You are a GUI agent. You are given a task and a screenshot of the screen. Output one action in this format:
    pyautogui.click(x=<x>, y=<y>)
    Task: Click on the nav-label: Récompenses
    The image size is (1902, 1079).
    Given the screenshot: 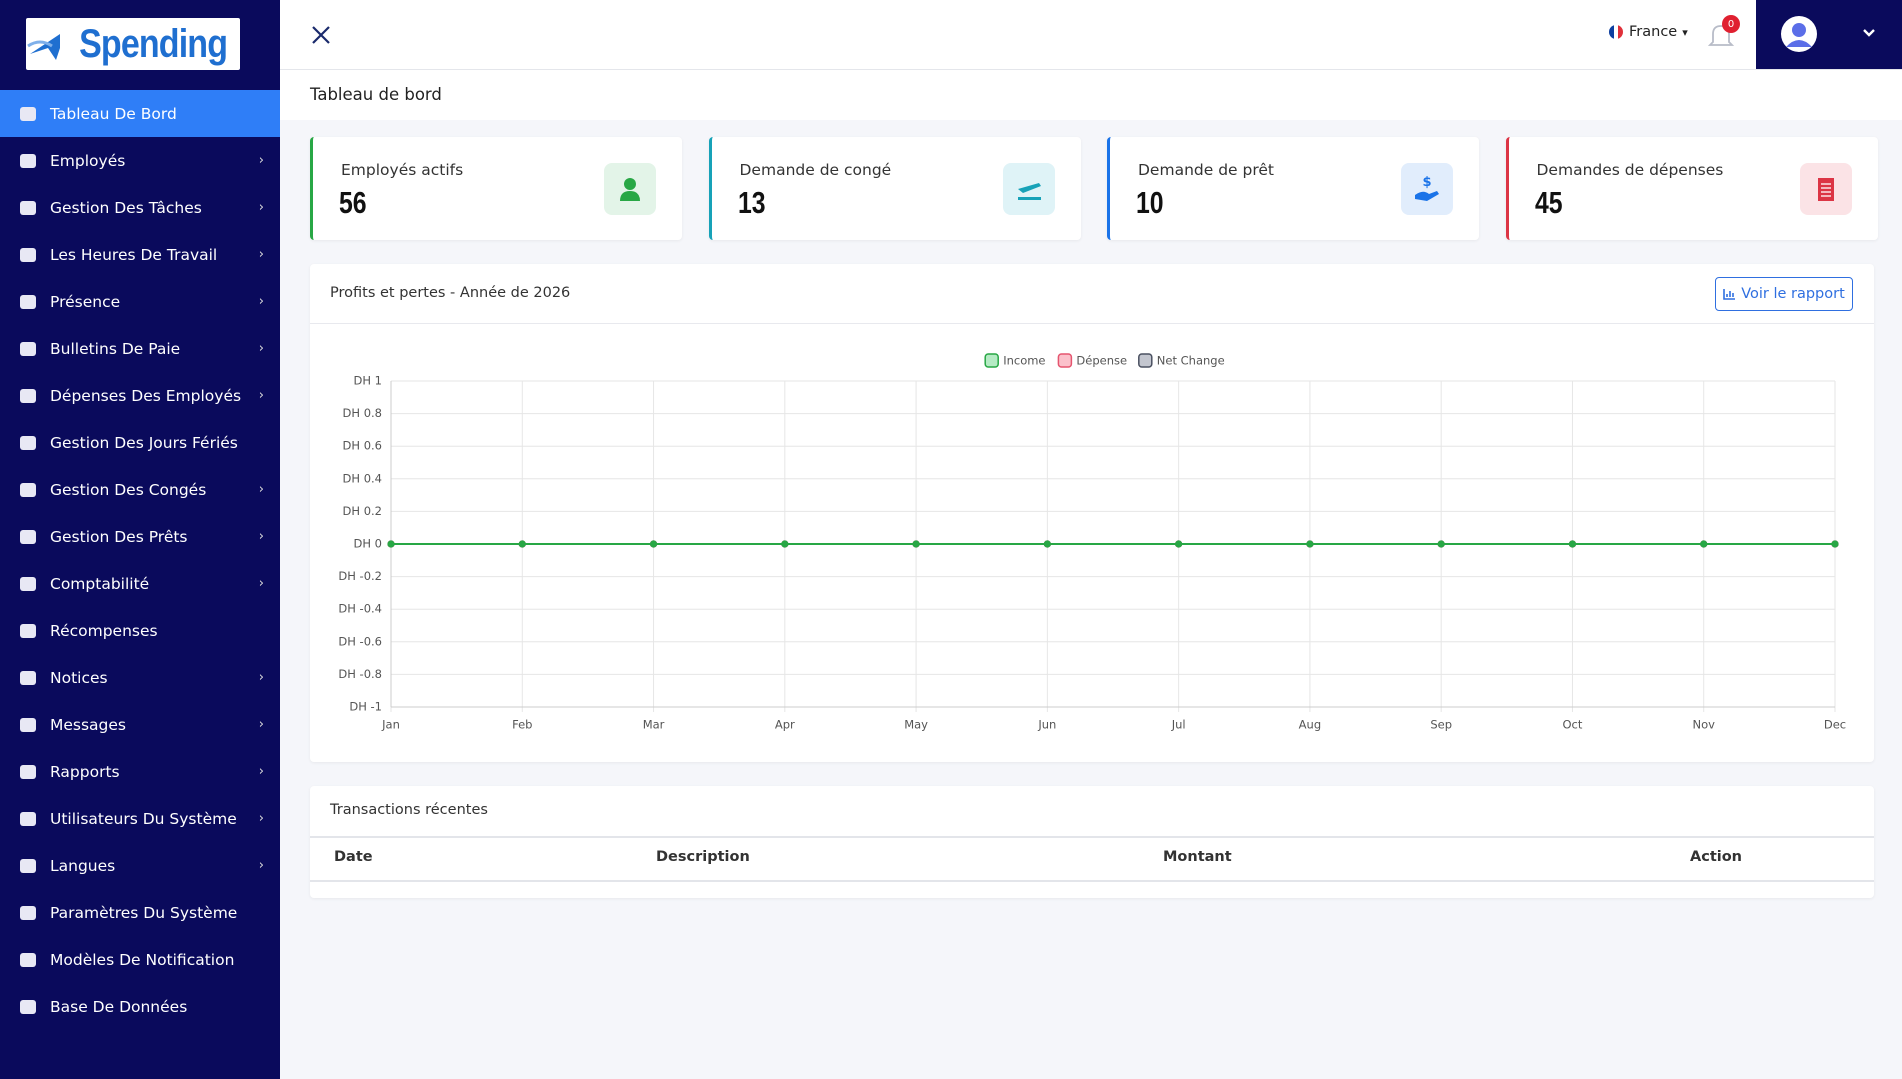 What is the action you would take?
    pyautogui.click(x=104, y=630)
    